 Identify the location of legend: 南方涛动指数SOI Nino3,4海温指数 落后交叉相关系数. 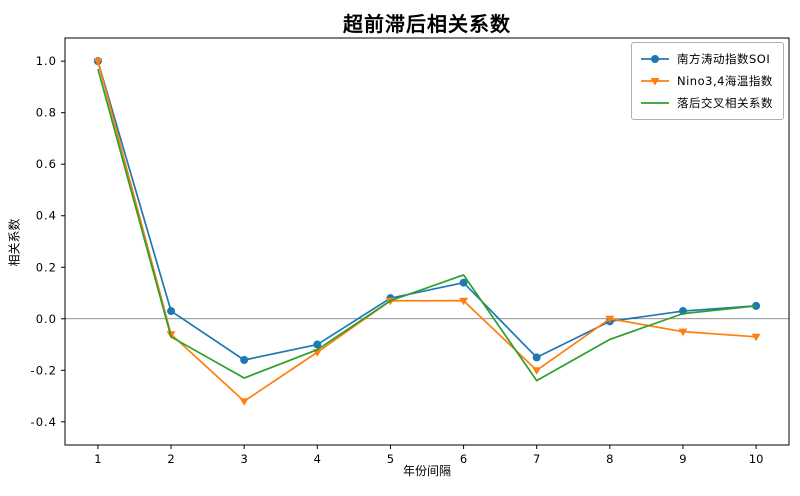
(707, 81).